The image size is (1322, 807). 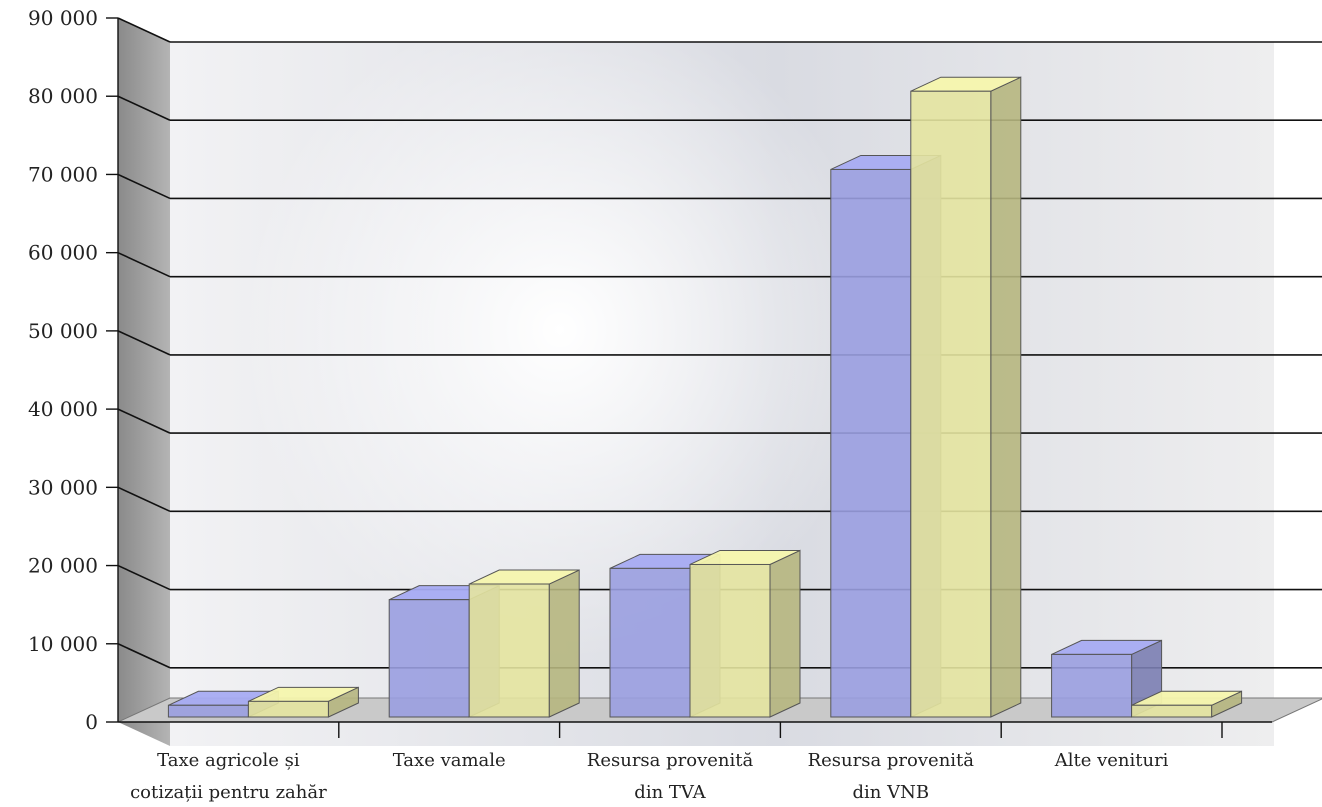 I want to click on x-tick-label: Taxe agricole și, so click(x=228, y=760).